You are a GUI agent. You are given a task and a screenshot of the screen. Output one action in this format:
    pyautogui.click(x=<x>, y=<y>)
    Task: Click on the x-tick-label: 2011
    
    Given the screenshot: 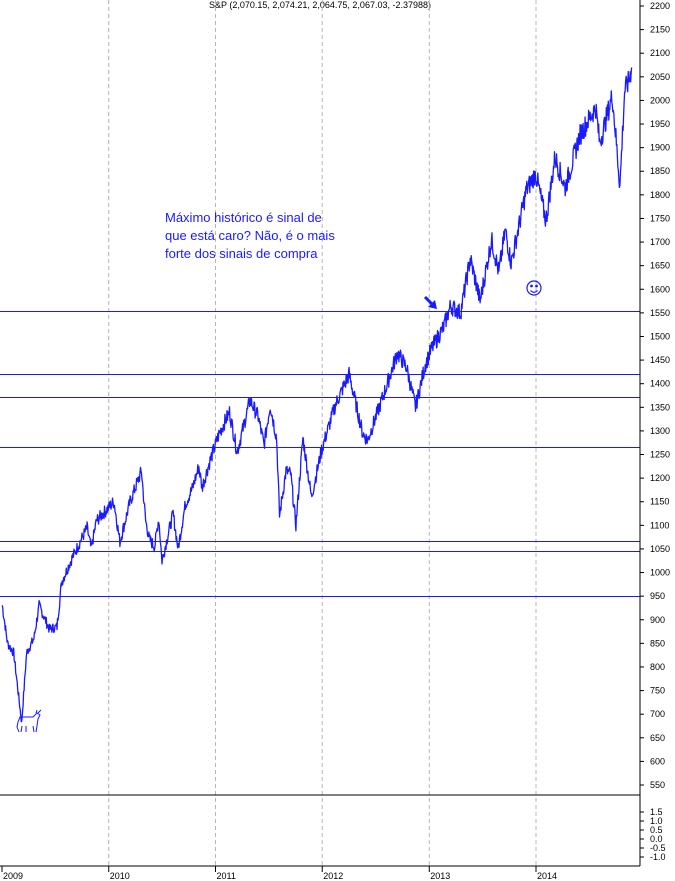 What is the action you would take?
    pyautogui.click(x=225, y=876)
    